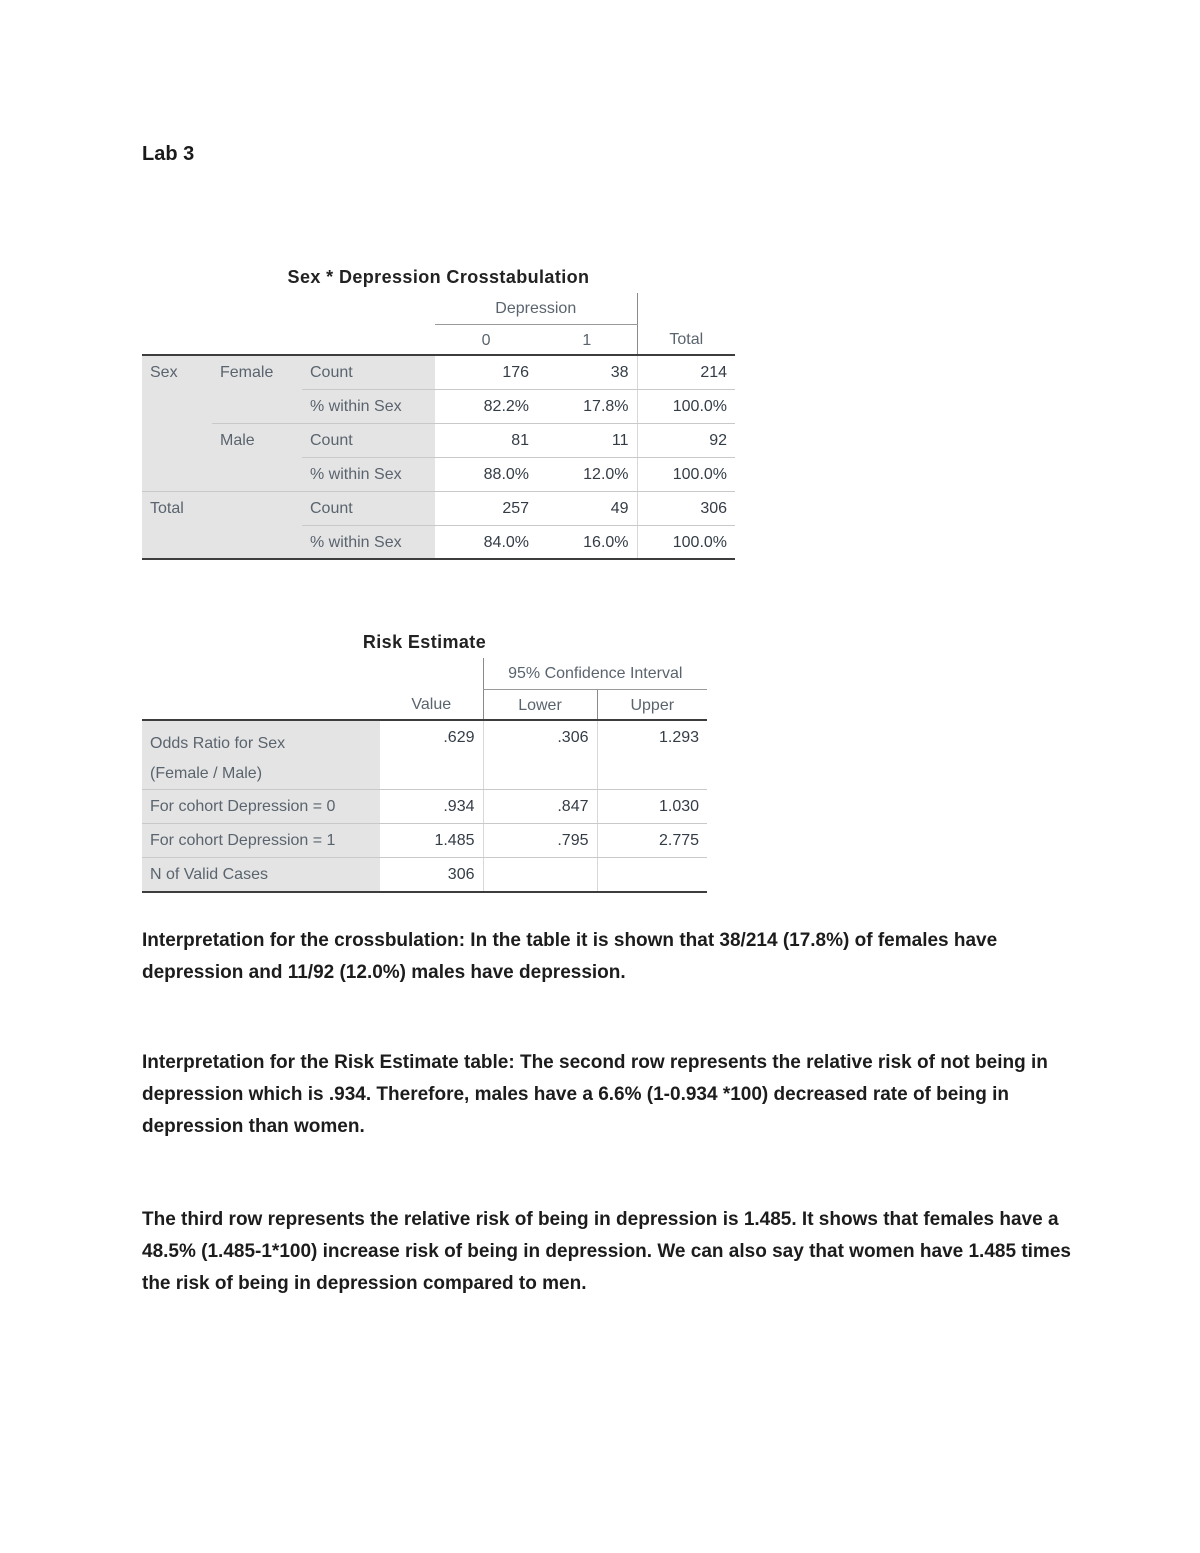 This screenshot has height=1553, width=1200. I want to click on cell-upper: 1.030, so click(652, 806).